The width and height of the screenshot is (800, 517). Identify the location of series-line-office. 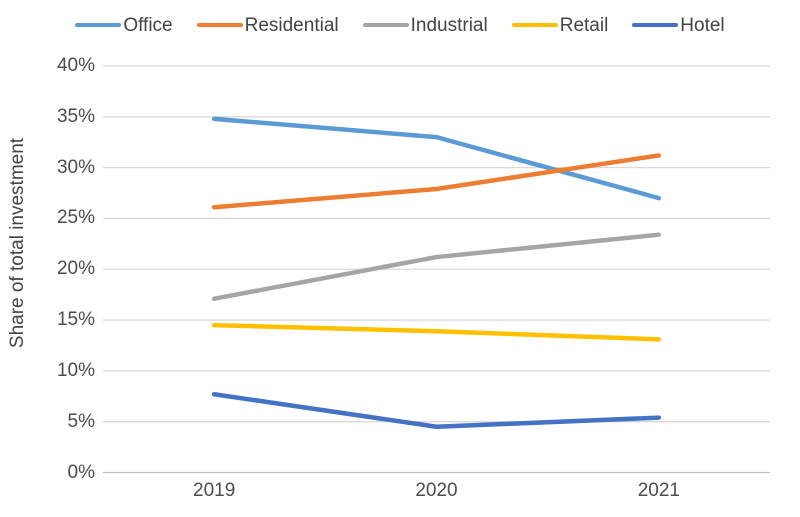
(436, 158).